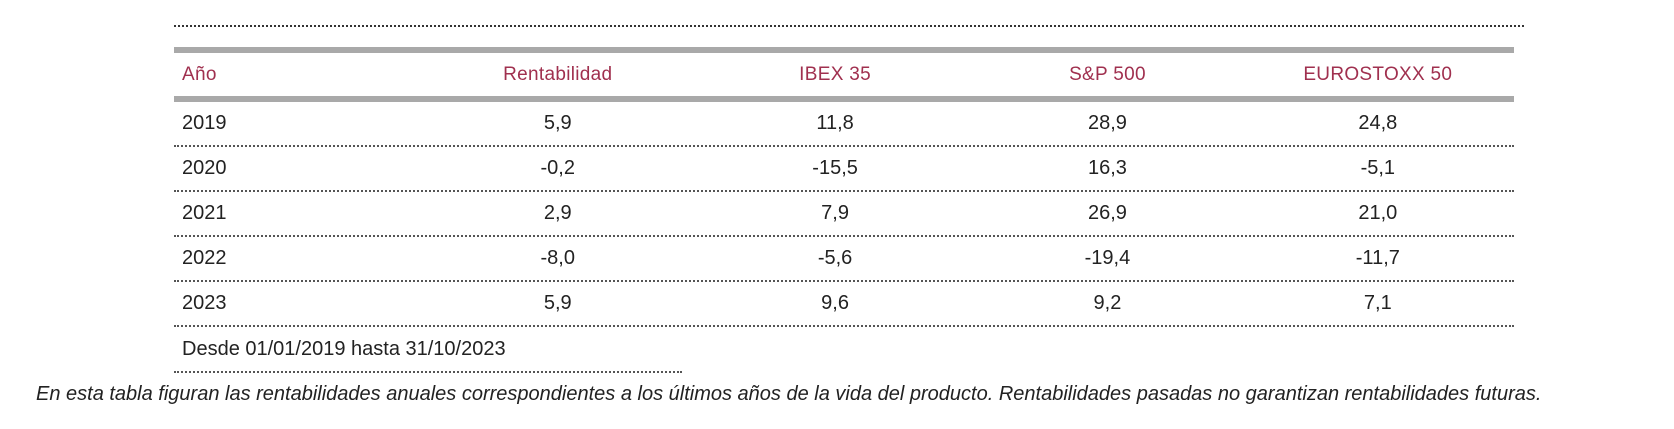 This screenshot has width=1674, height=429. Describe the element at coordinates (835, 74) in the screenshot. I see `header-ibex35: IBEX 35` at that location.